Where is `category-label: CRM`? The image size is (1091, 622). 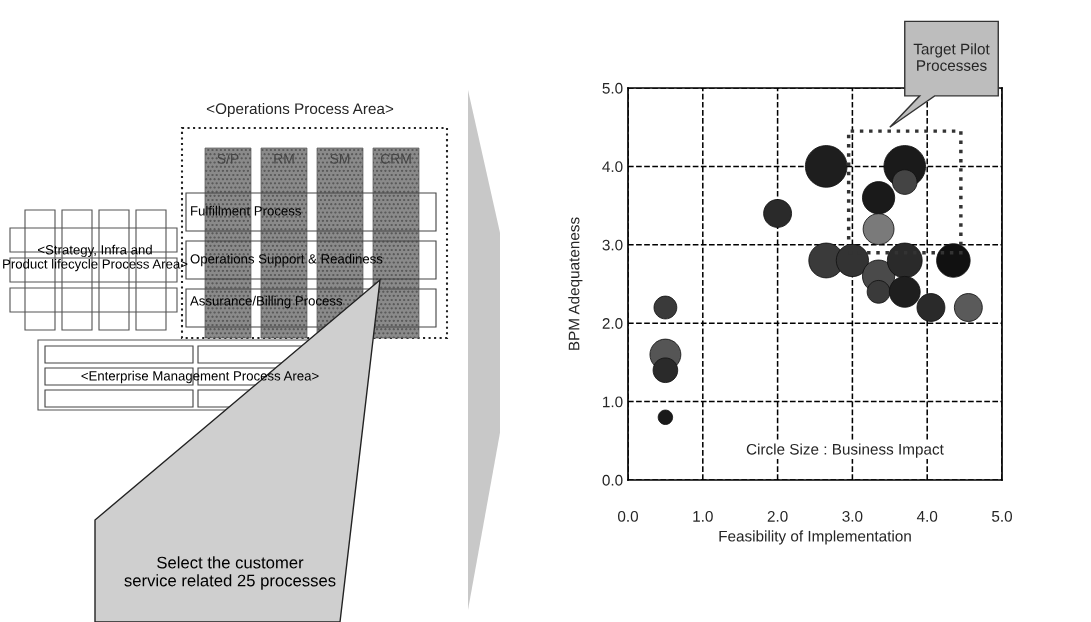
category-label: CRM is located at coordinates (395, 158).